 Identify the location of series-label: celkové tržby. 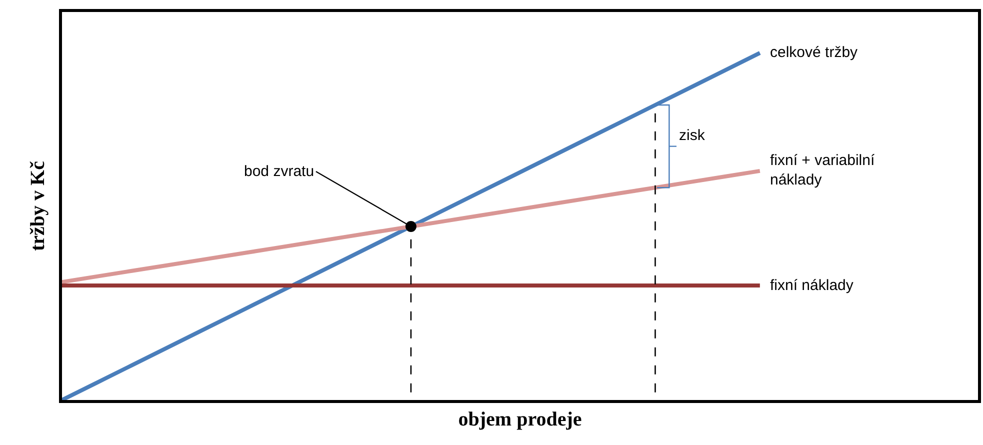
(814, 52).